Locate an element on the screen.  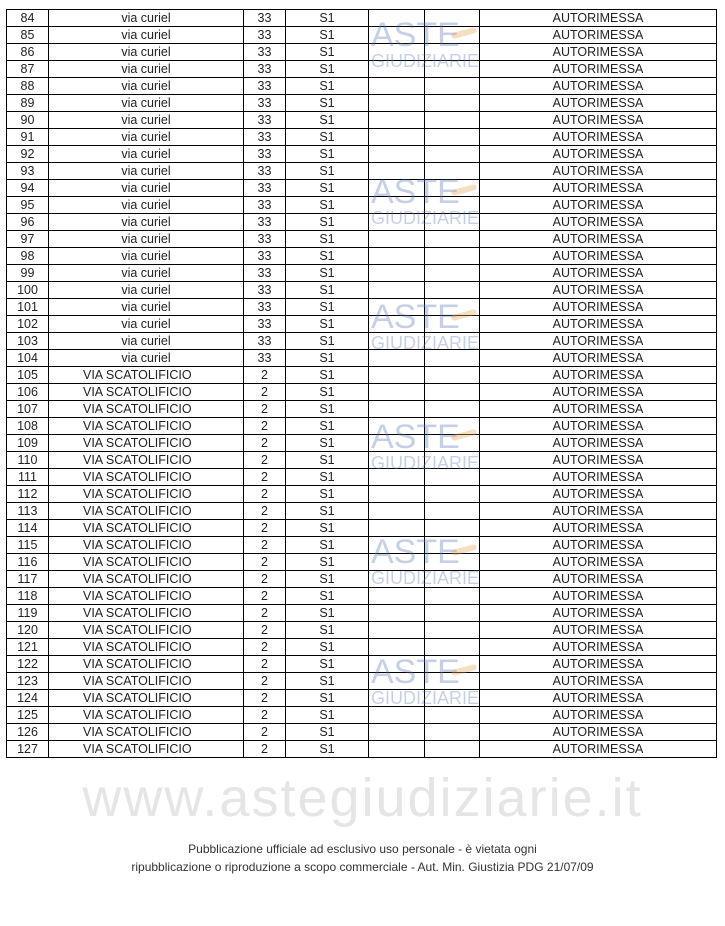
table-row: 106 VIA SCATOLIFICIO 2 S1 AUTORIMESSA is located at coordinates (361, 392).